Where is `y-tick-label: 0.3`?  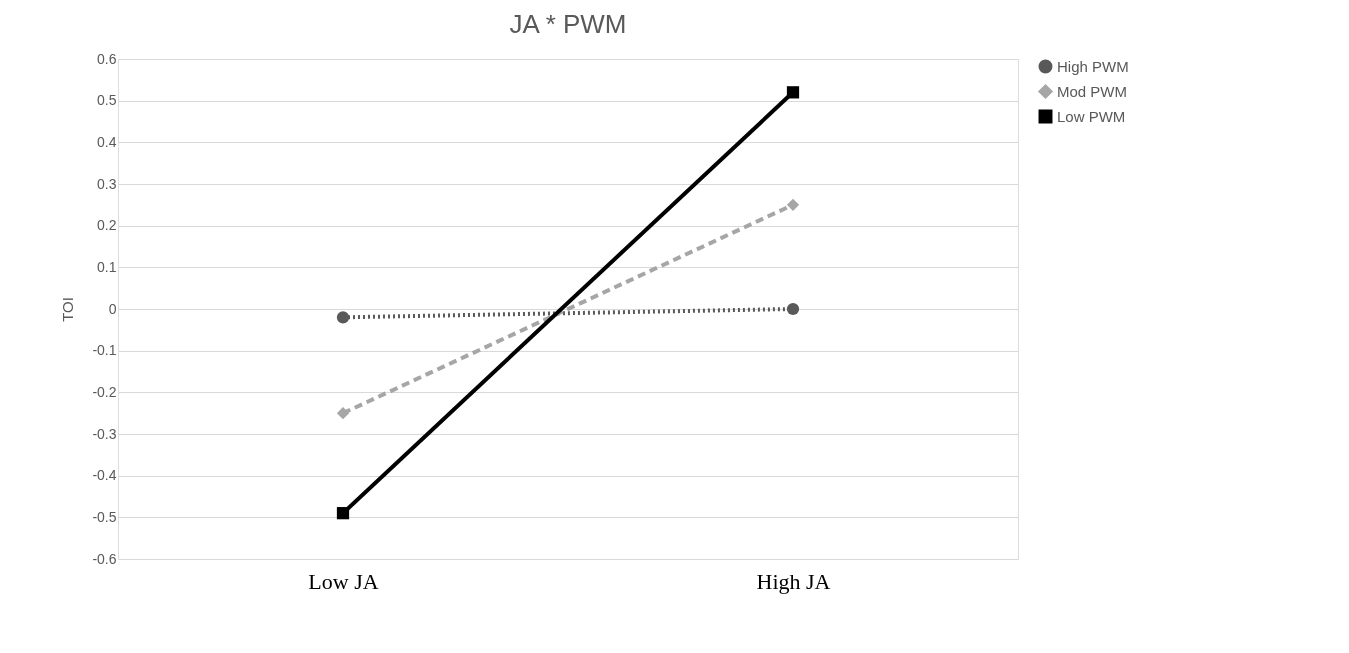
y-tick-label: 0.3 is located at coordinates (107, 183).